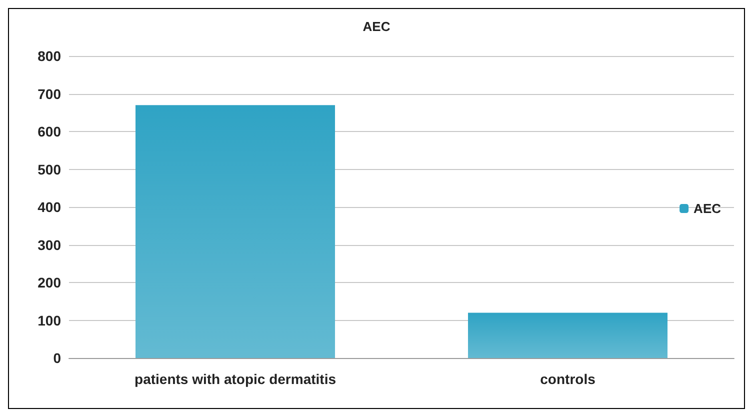  I want to click on x-tick-label: patients with atopic dermatitis, so click(235, 379).